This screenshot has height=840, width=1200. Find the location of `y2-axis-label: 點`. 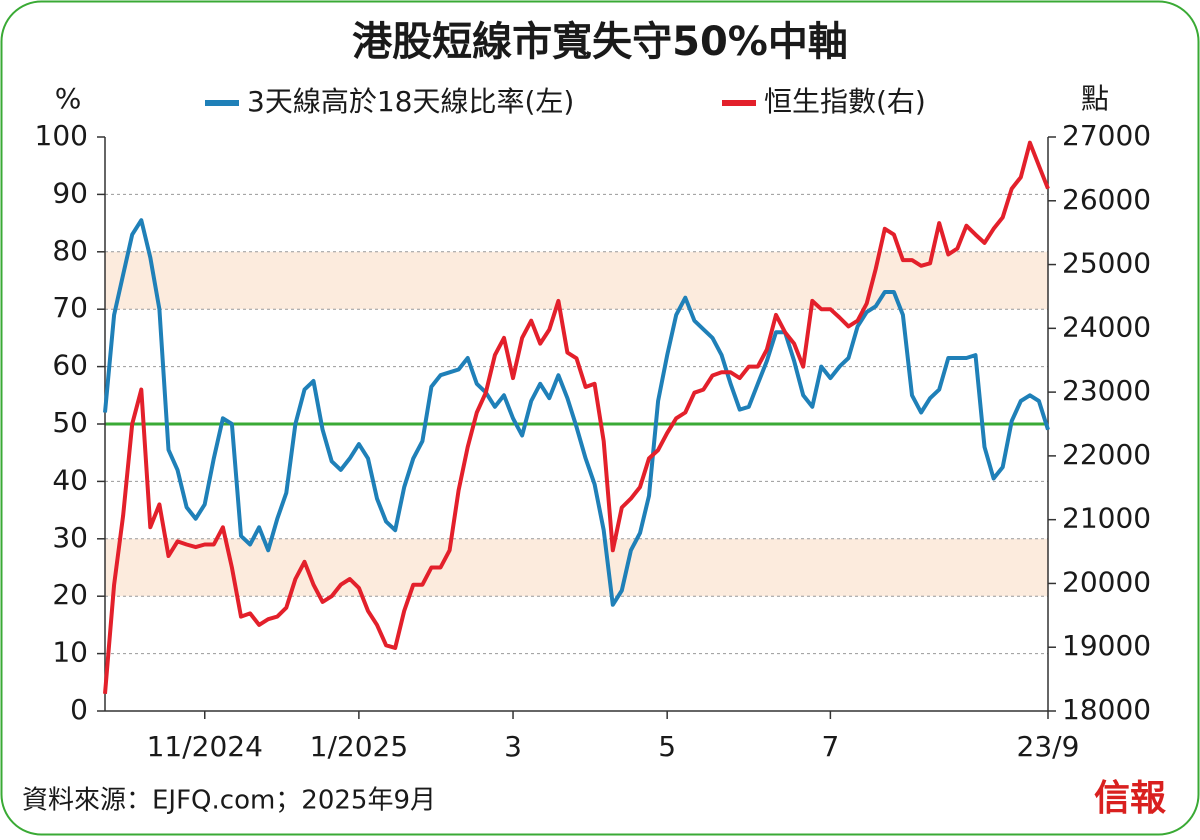

y2-axis-label: 點 is located at coordinates (1095, 98).